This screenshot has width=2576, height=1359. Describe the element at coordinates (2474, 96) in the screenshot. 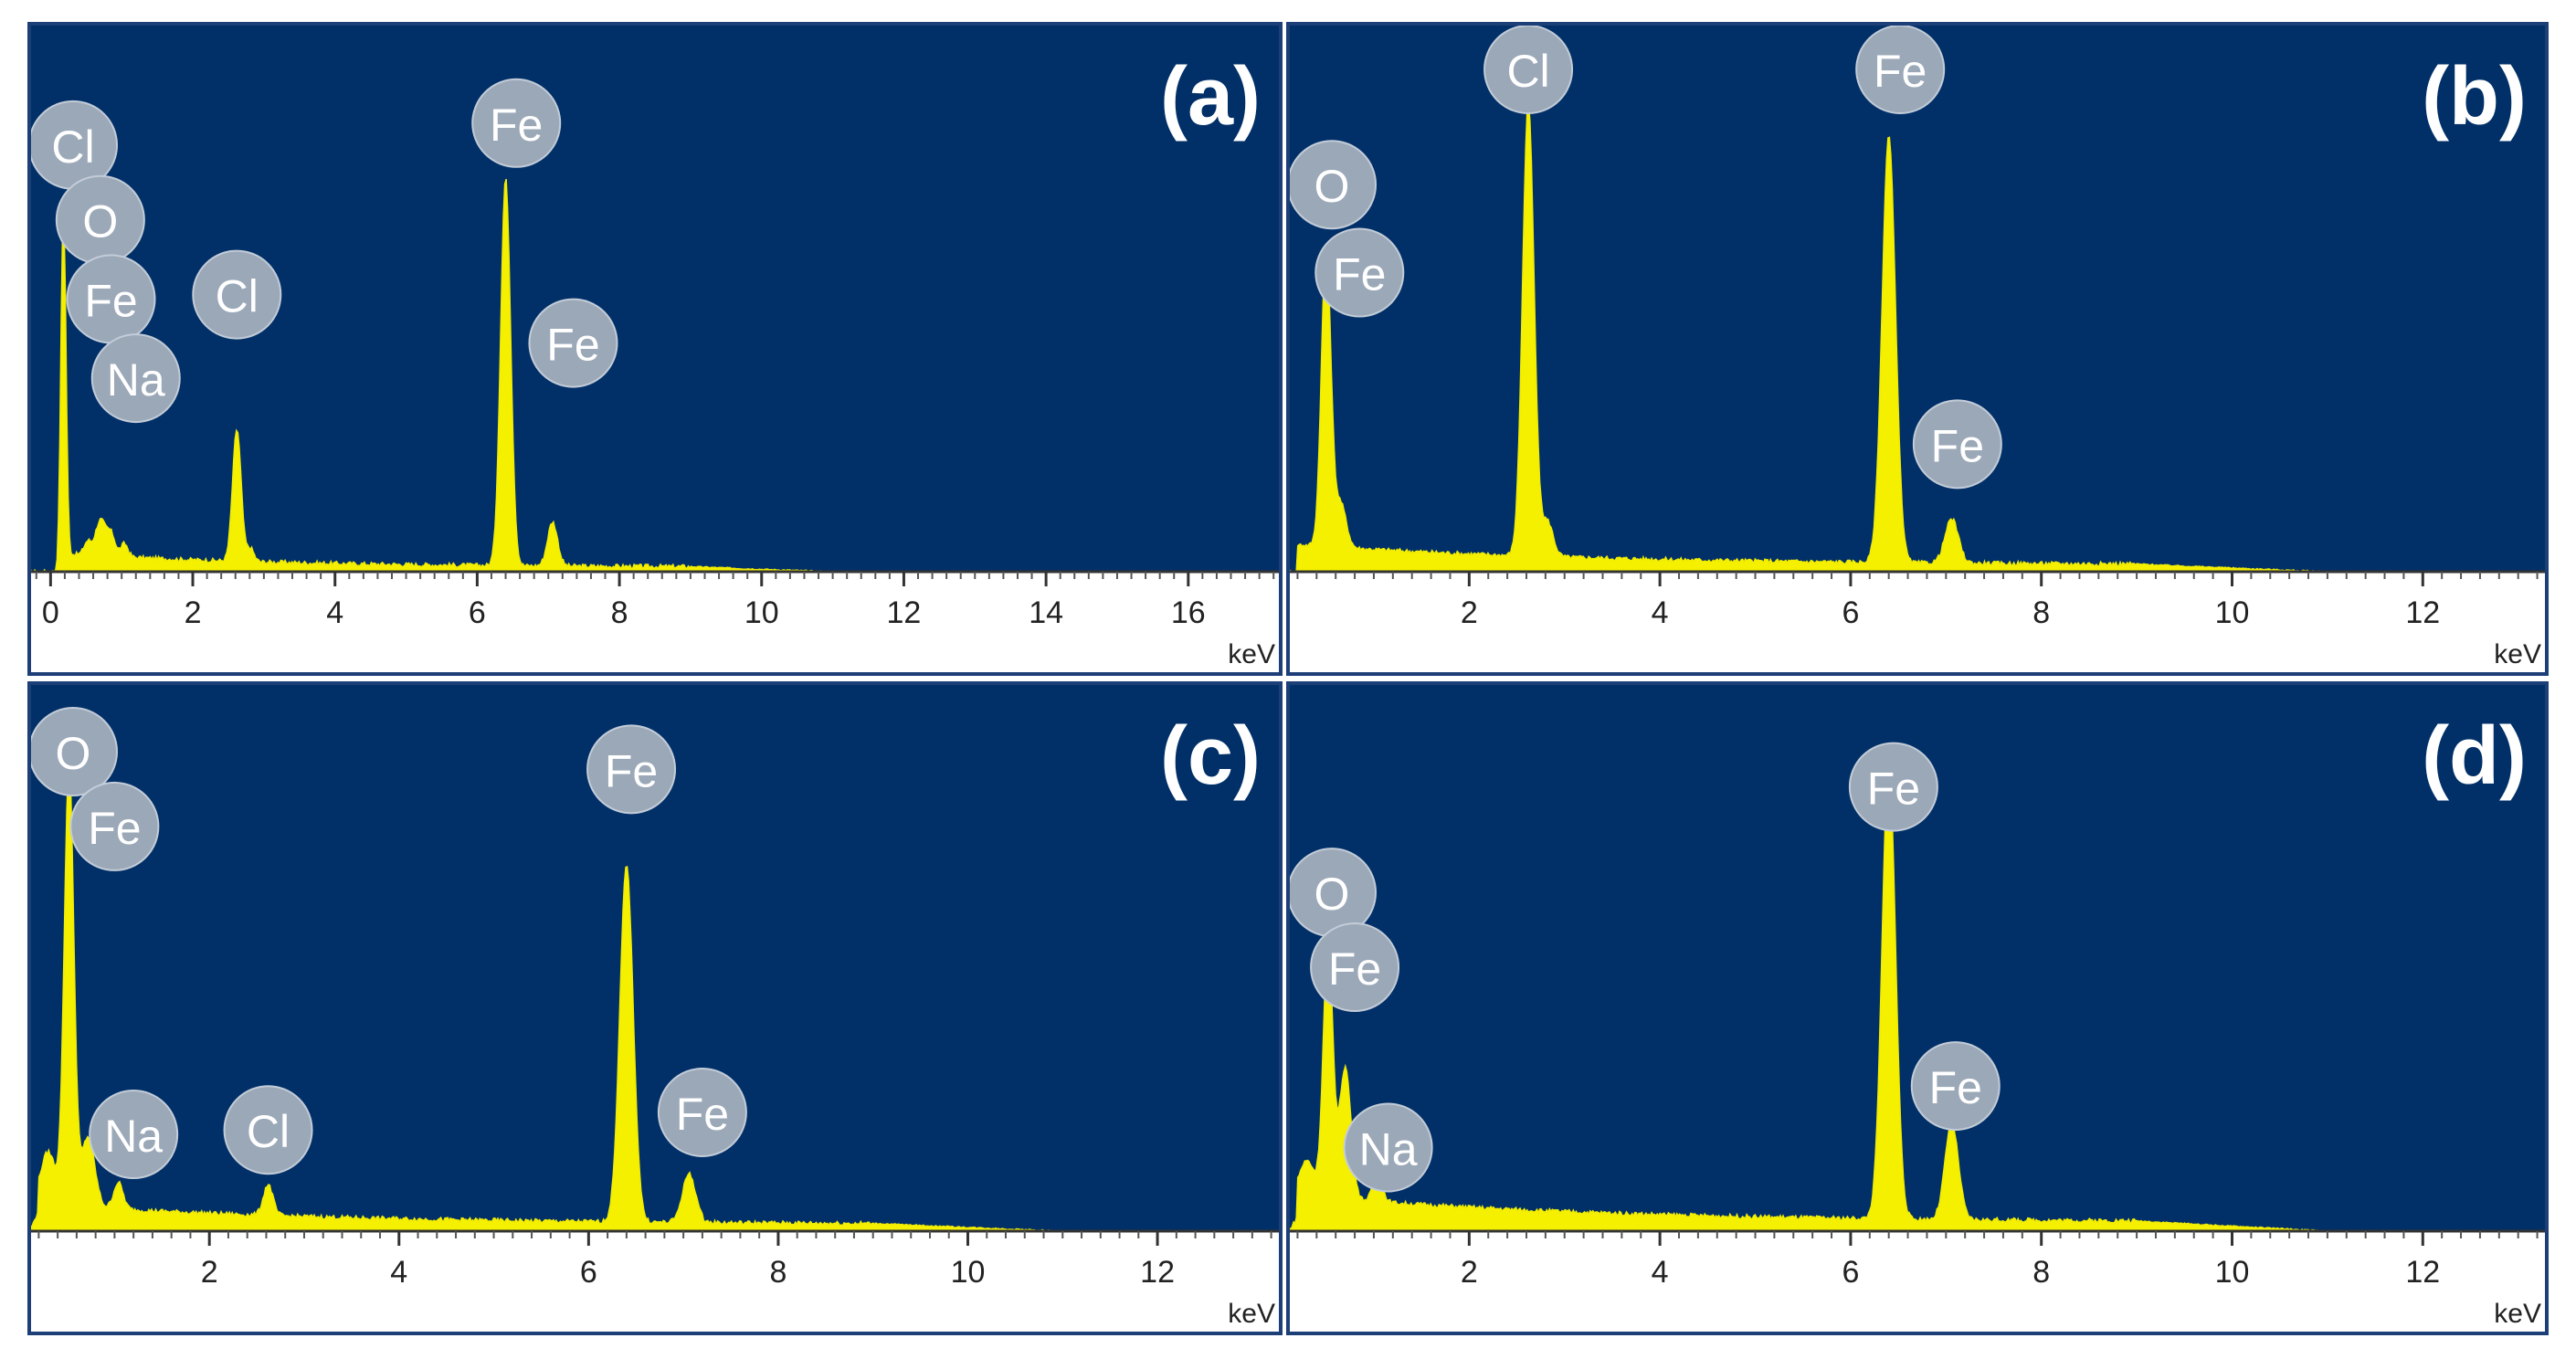

I see `panel-label: (b)` at that location.